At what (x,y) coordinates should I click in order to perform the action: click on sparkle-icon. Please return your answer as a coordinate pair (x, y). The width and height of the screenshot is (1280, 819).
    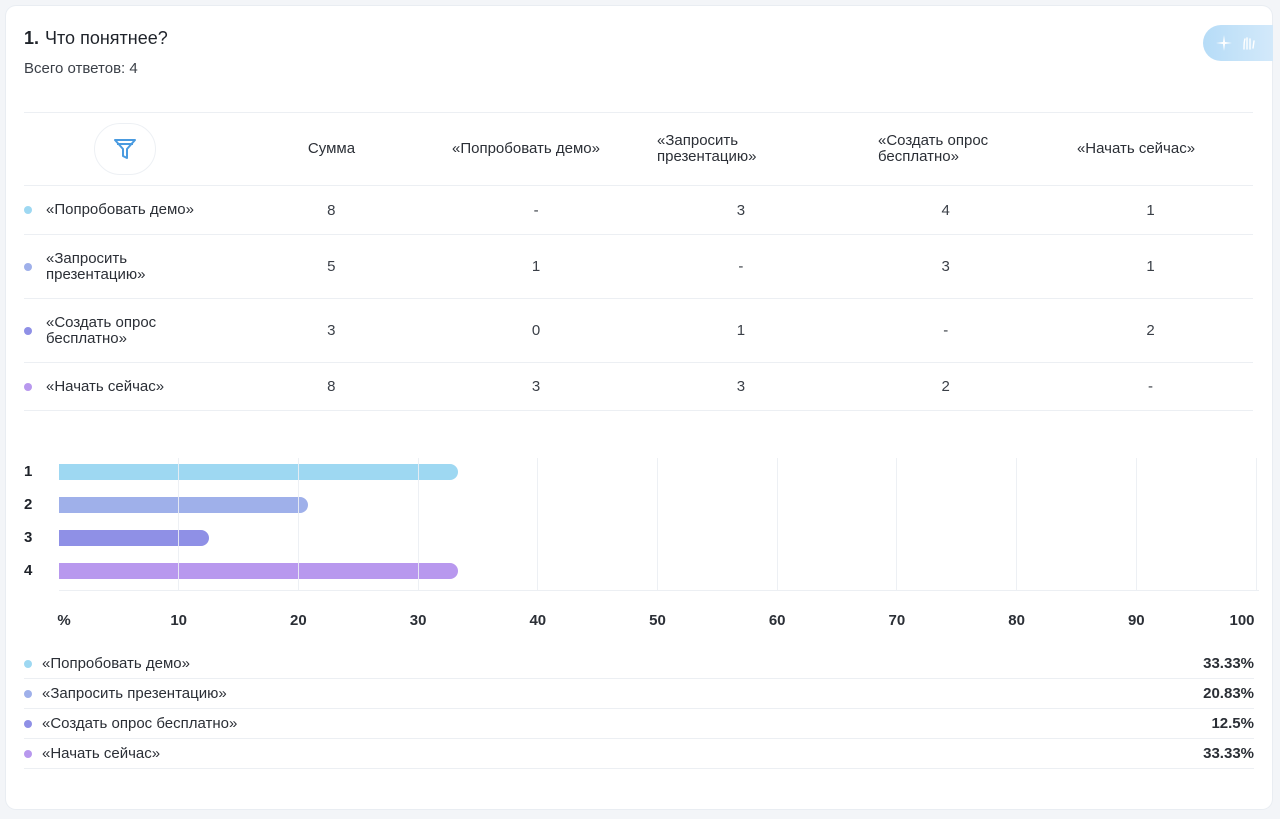
    Looking at the image, I should click on (1224, 43).